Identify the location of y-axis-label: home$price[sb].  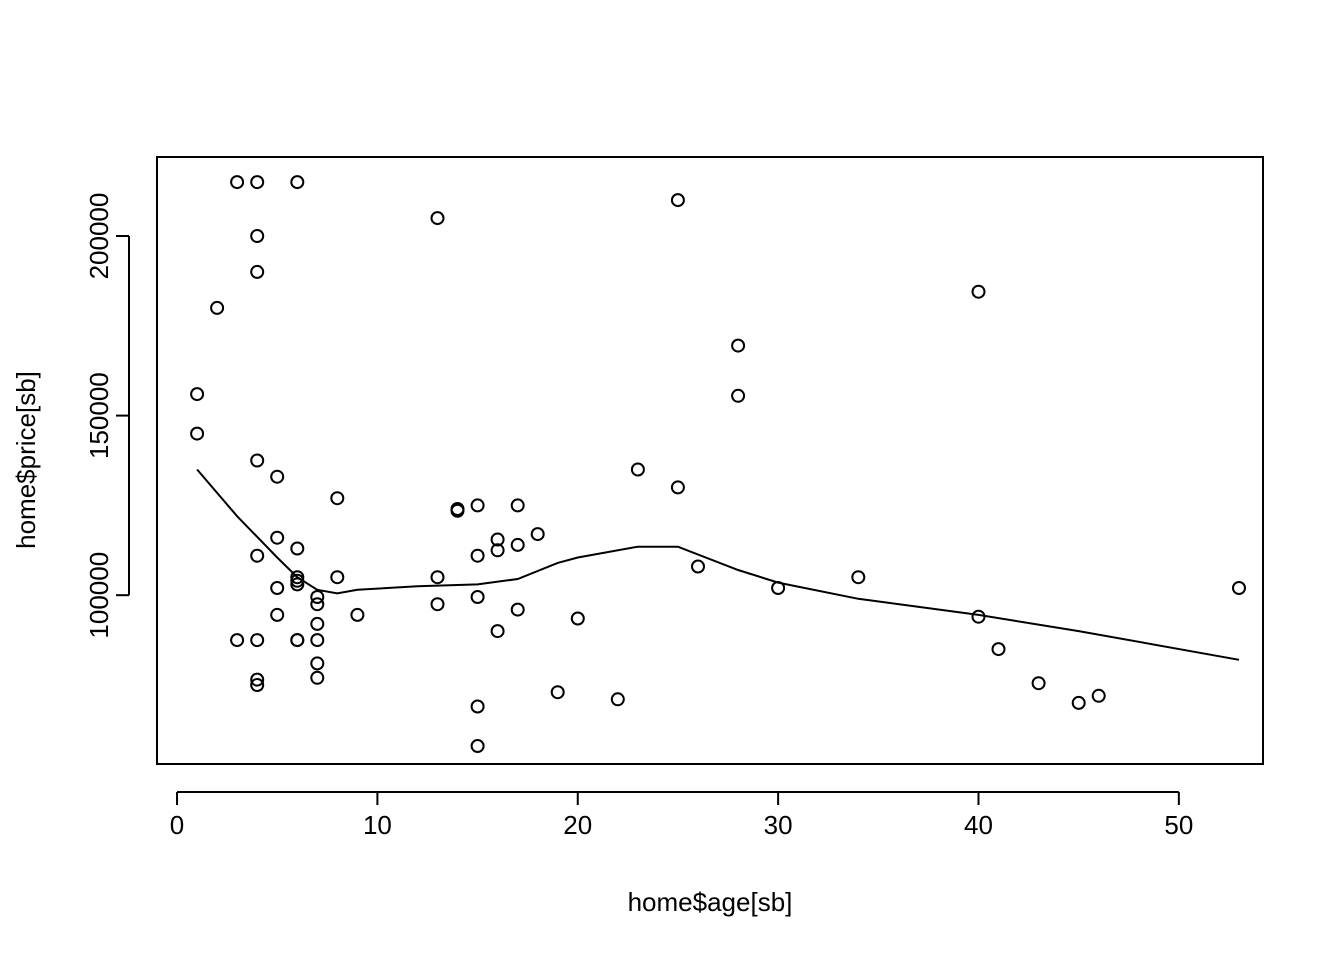
(26, 460).